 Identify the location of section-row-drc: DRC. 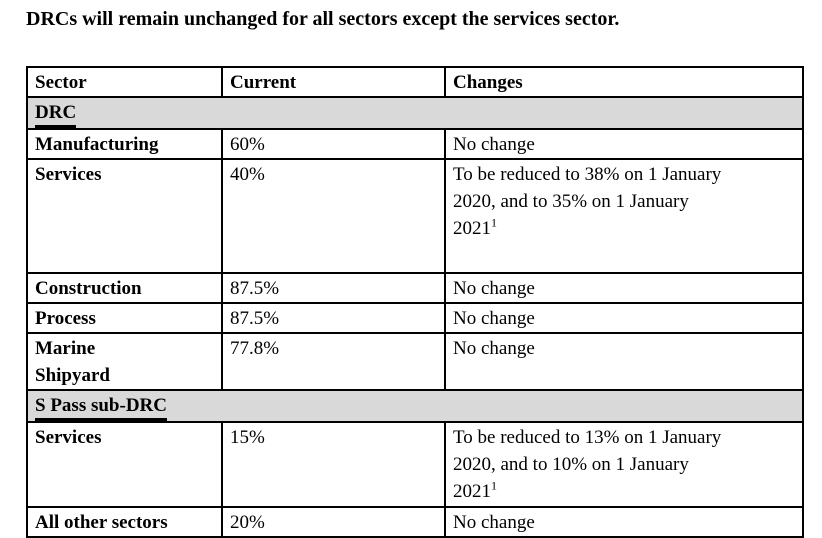
(415, 113).